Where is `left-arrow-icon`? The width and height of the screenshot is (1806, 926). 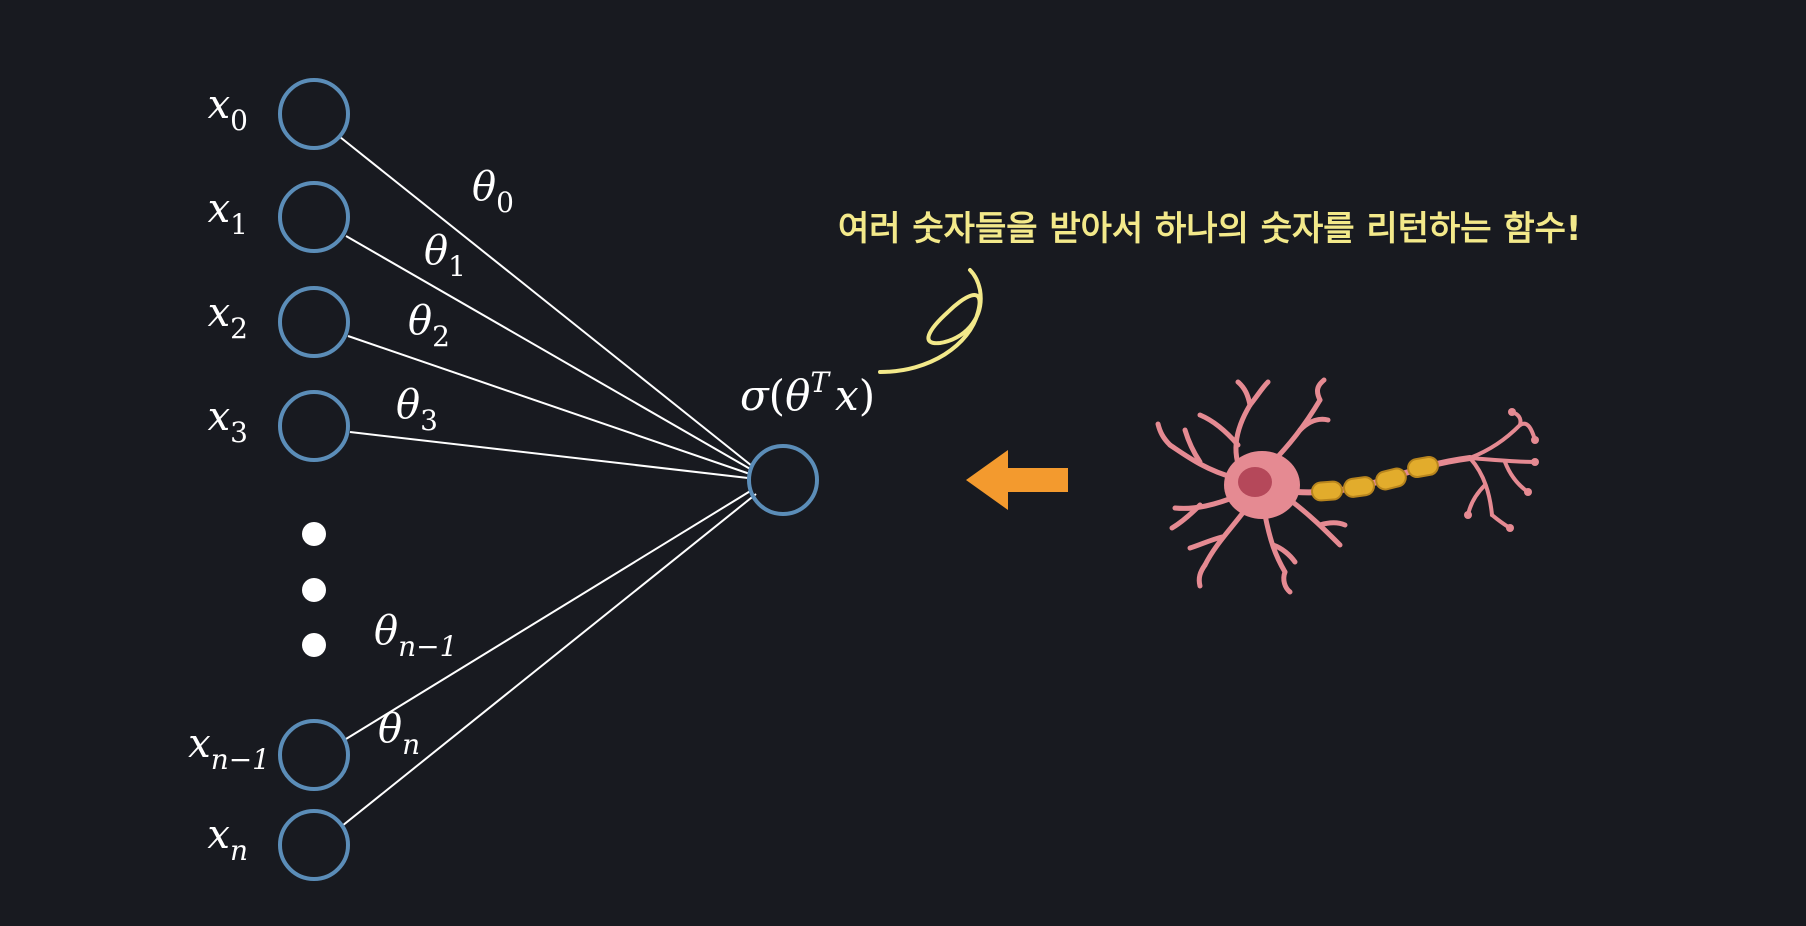 left-arrow-icon is located at coordinates (1017, 480).